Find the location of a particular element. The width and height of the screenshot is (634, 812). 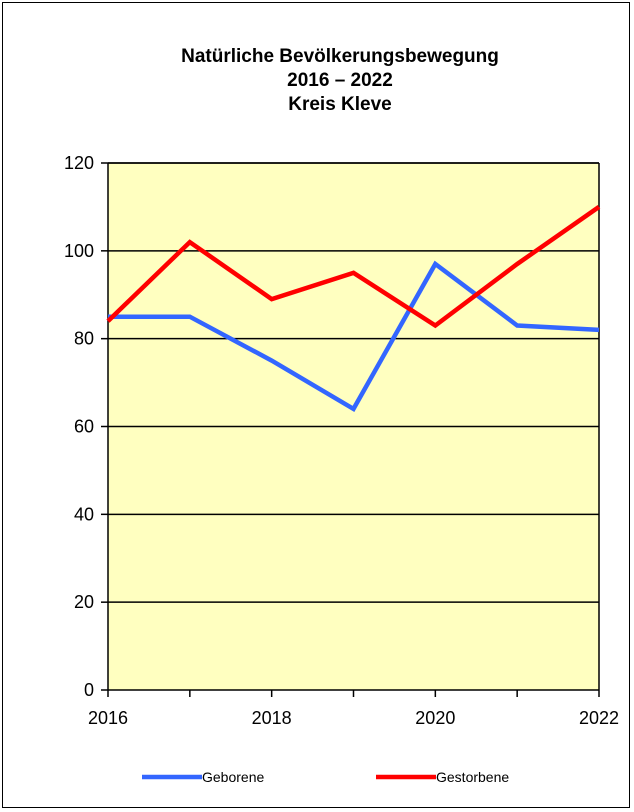

title-line-3: Kreis Kleve is located at coordinates (340, 104).